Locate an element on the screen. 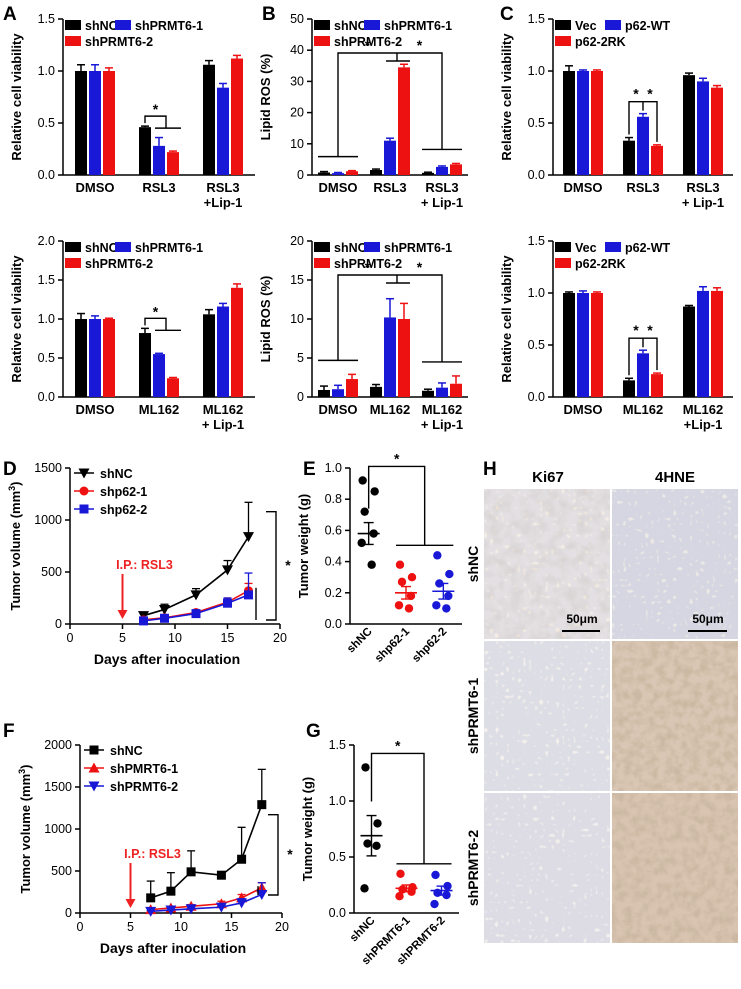  x-category-label: shNC is located at coordinates (363, 930).